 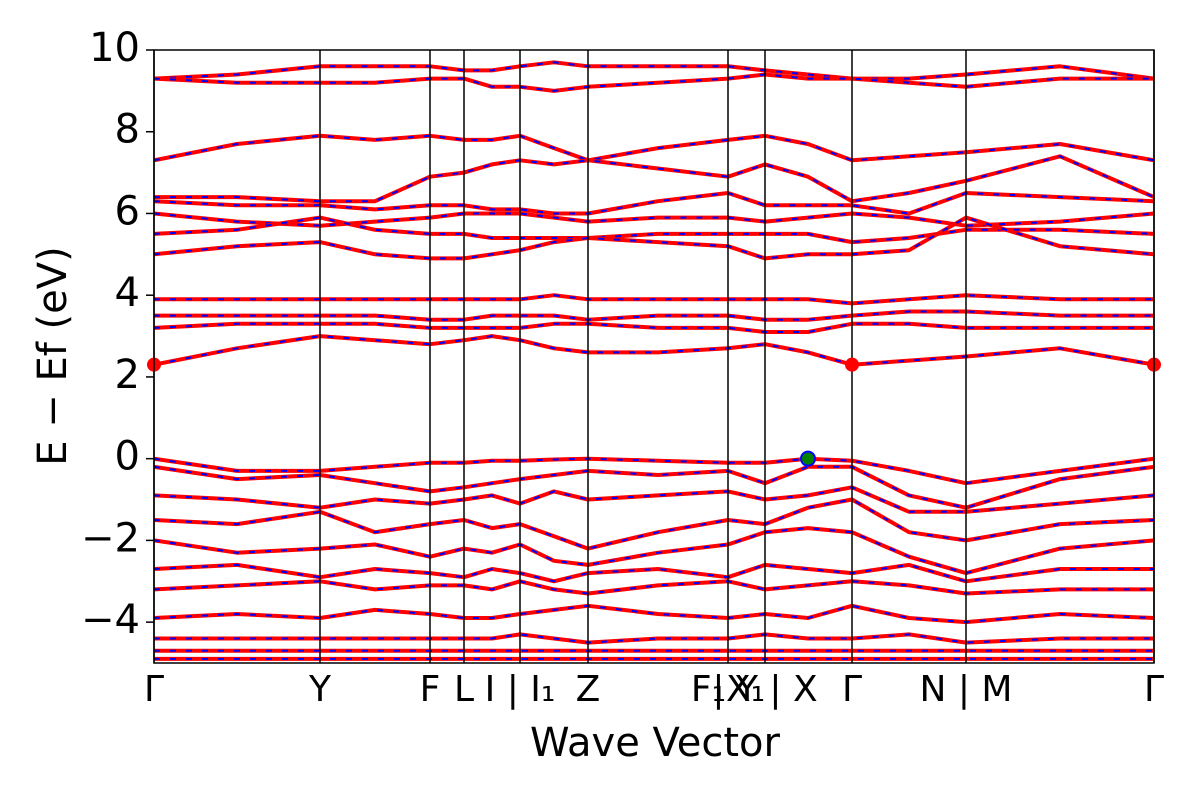 What do you see at coordinates (430, 689) in the screenshot?
I see `x-tick-label: F` at bounding box center [430, 689].